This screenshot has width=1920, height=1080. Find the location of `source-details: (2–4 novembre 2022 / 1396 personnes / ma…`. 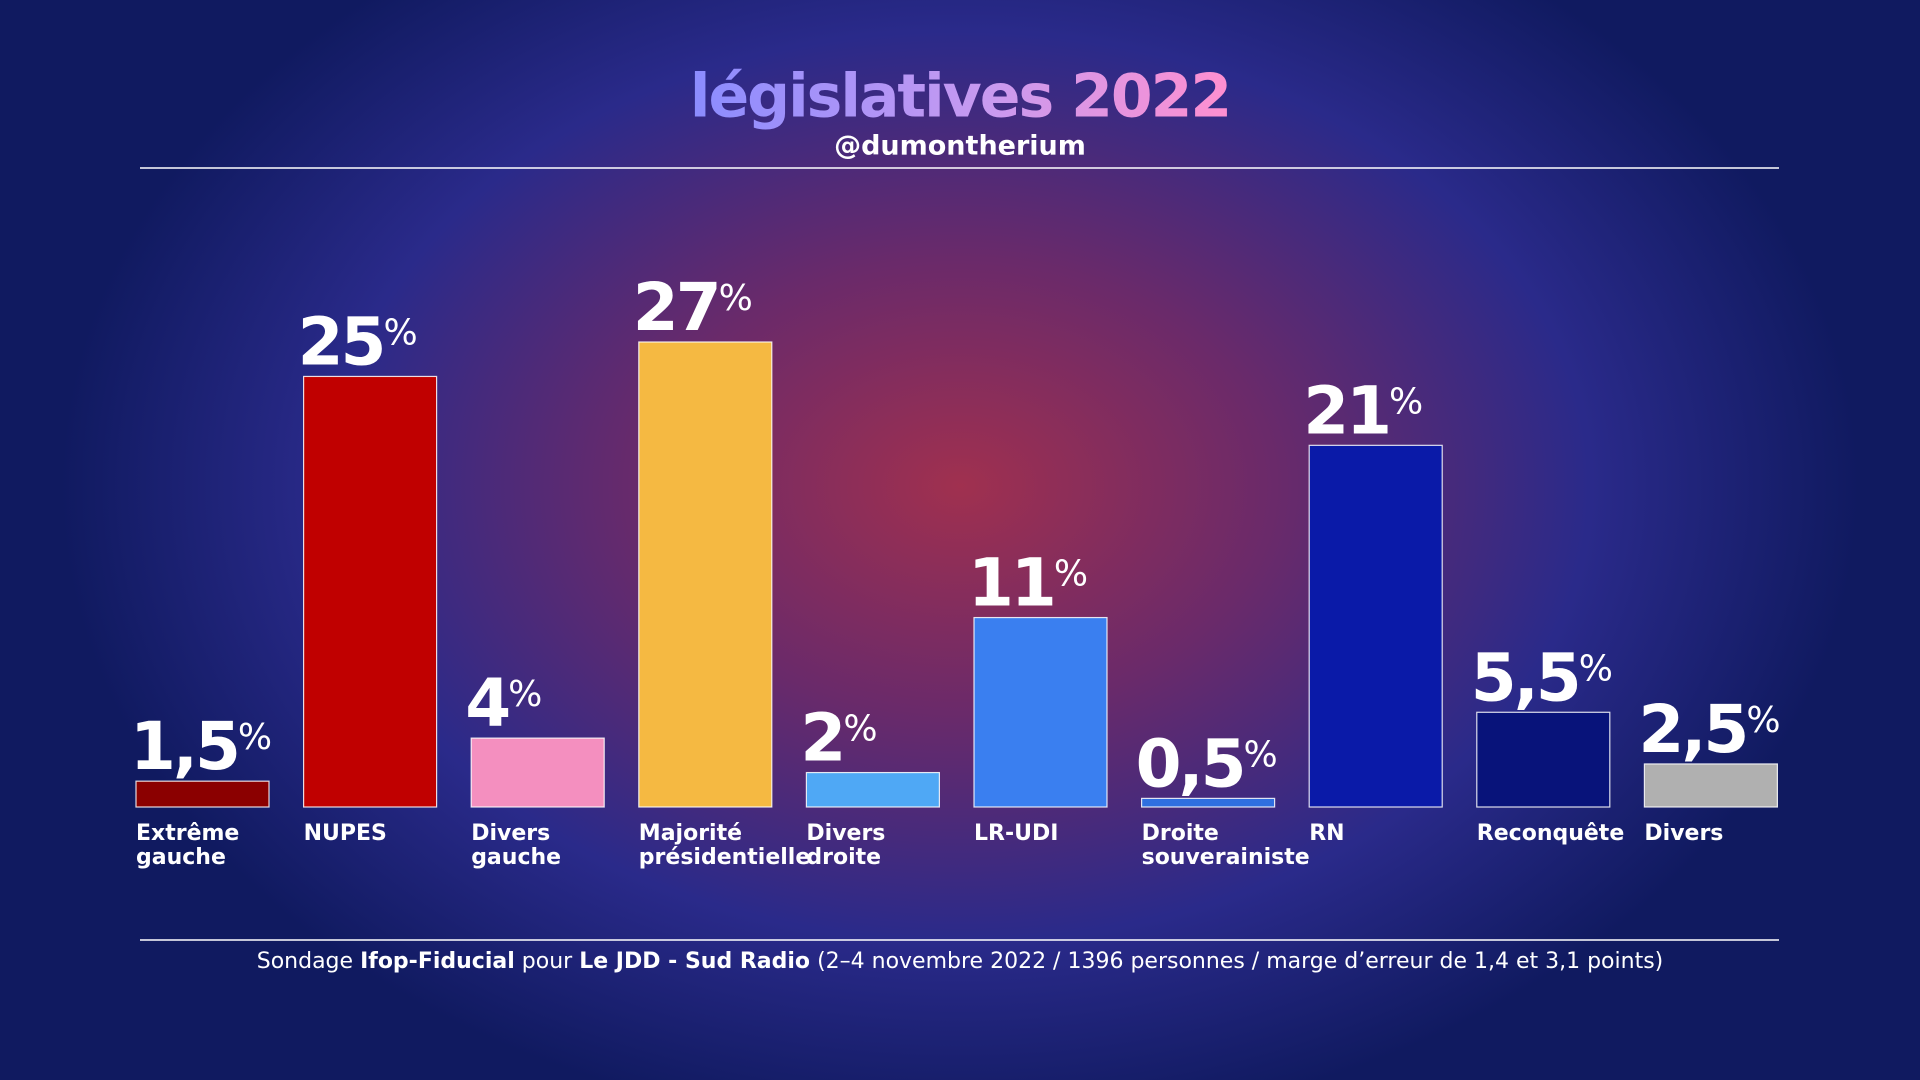

source-details: (2–4 novembre 2022 / 1396 personnes / ma… is located at coordinates (1240, 961).